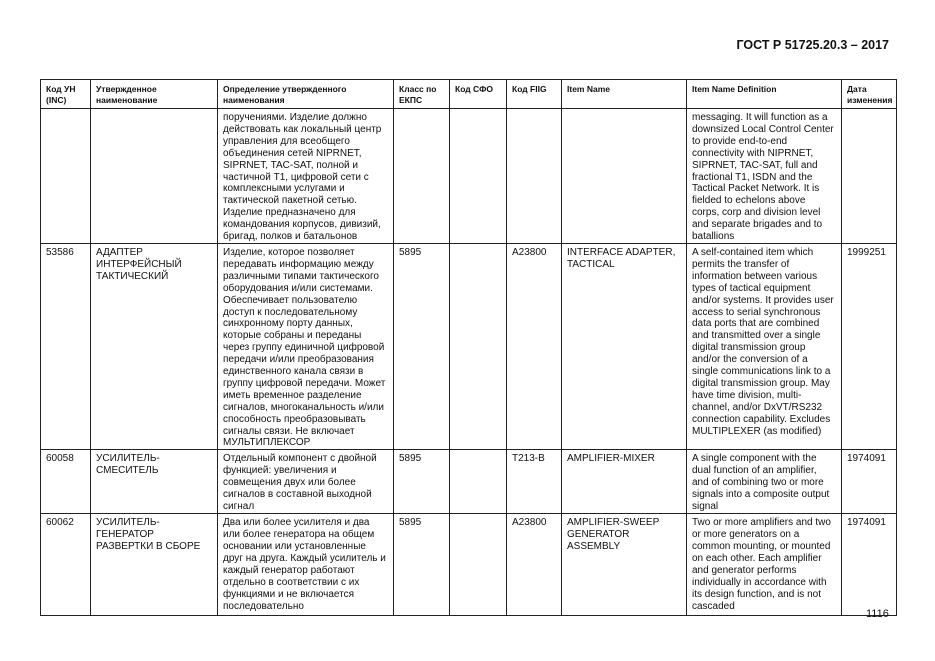  What do you see at coordinates (713, 237) in the screenshot?
I see `text-line: batallions` at bounding box center [713, 237].